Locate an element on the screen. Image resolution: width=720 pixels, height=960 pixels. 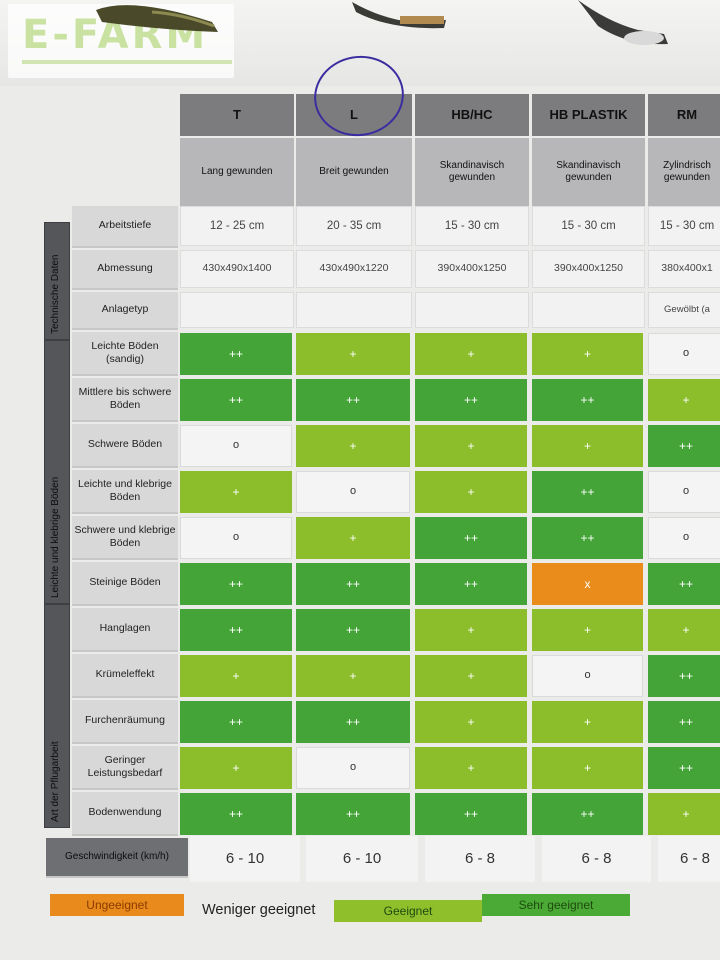
speed-value-cell: 6 - 10 is located at coordinates (362, 859).